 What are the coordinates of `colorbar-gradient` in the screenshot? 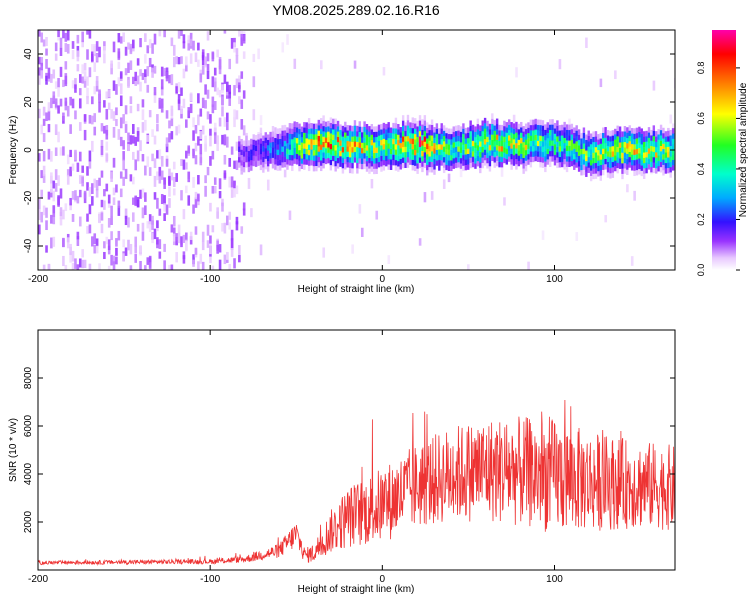 It's located at (724, 150).